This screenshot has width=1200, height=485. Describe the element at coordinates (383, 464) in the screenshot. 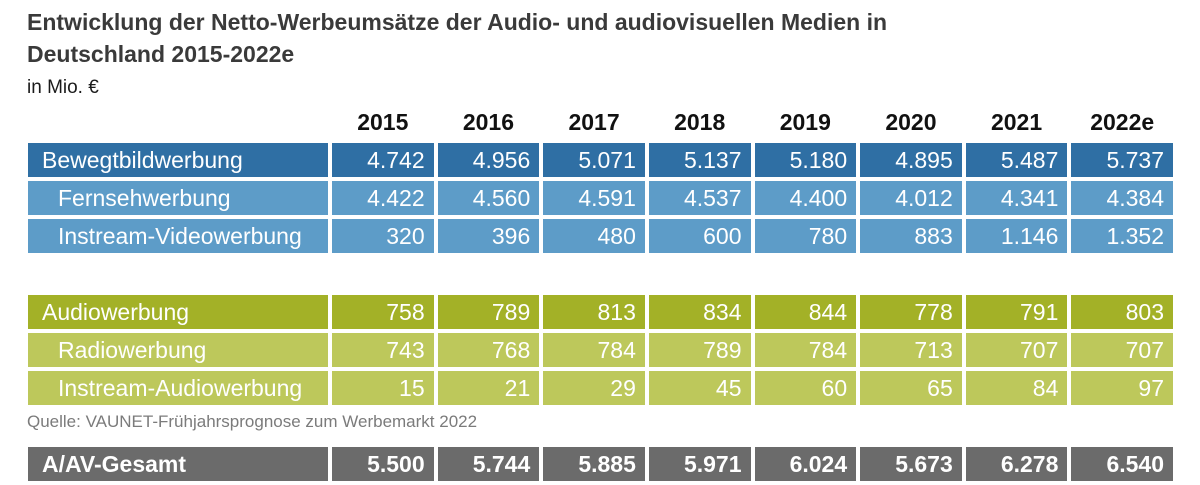

I see `value-cell: 5.500` at that location.